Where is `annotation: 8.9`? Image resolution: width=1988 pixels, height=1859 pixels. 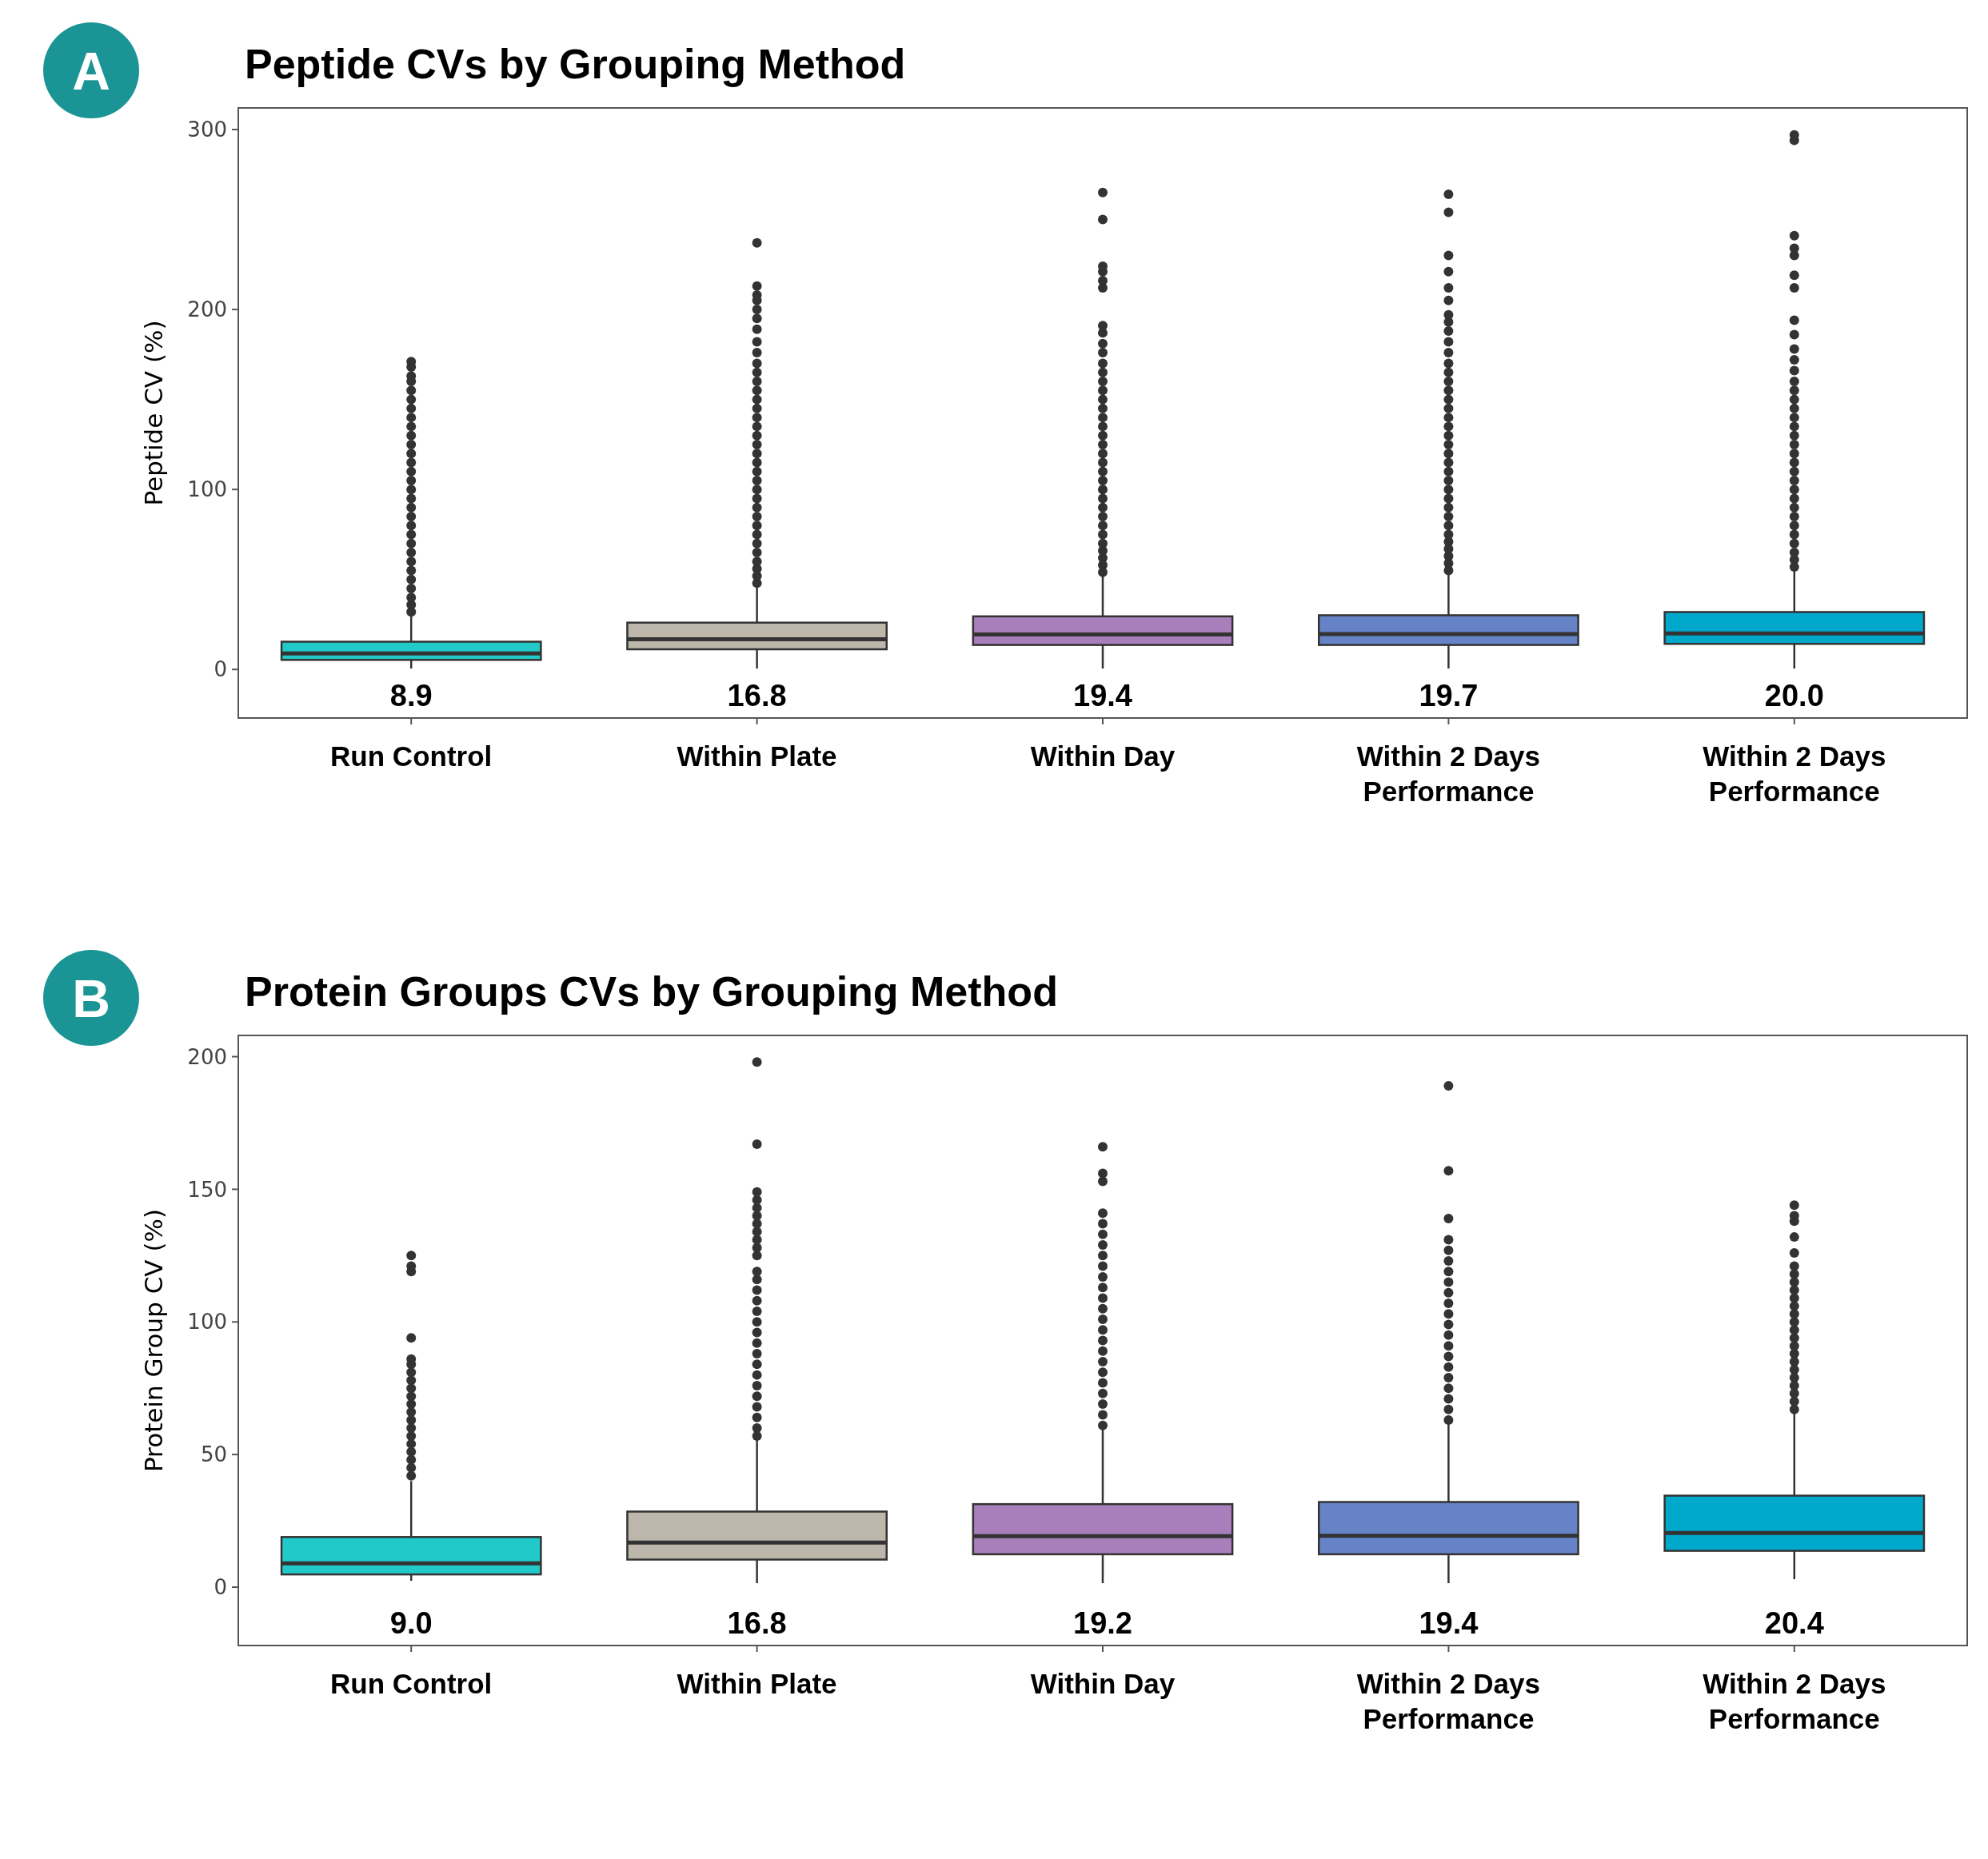
annotation: 8.9 is located at coordinates (411, 695).